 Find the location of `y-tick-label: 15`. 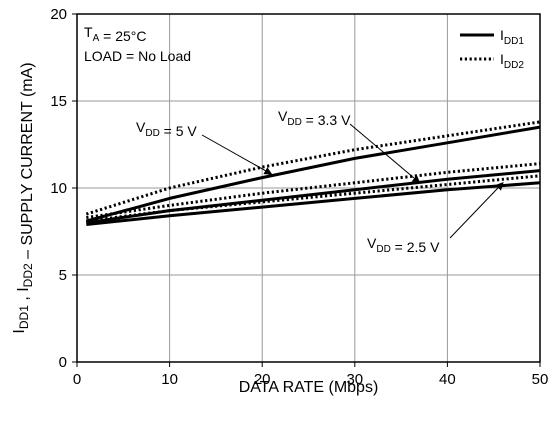

y-tick-label: 15 is located at coordinates (58, 101).